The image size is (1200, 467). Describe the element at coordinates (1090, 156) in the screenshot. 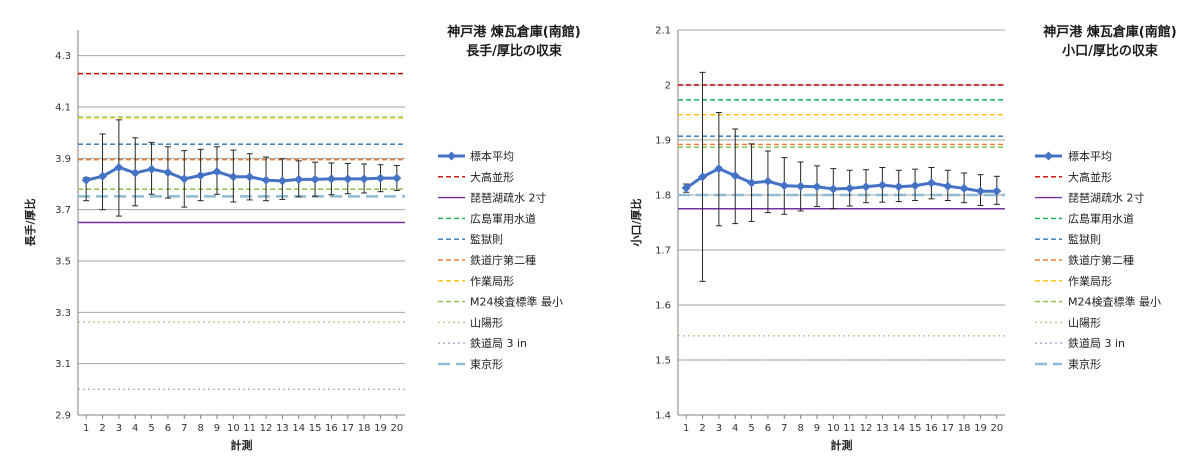

I see `legend-label: 標本平均` at that location.